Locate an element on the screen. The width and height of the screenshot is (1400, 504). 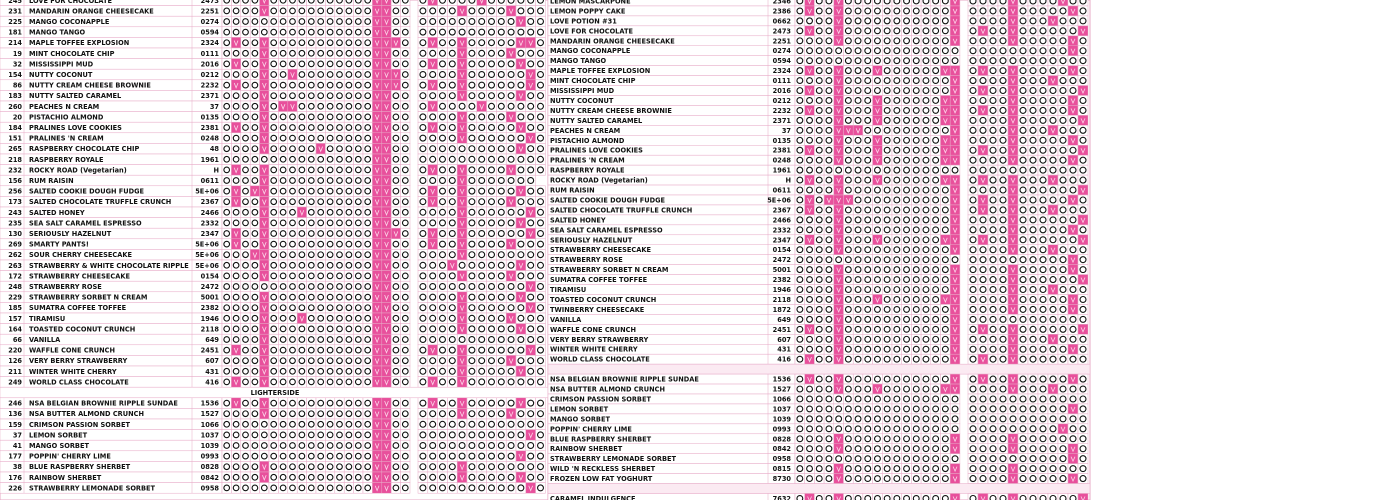
row-id: 154 is located at coordinates (15, 75).